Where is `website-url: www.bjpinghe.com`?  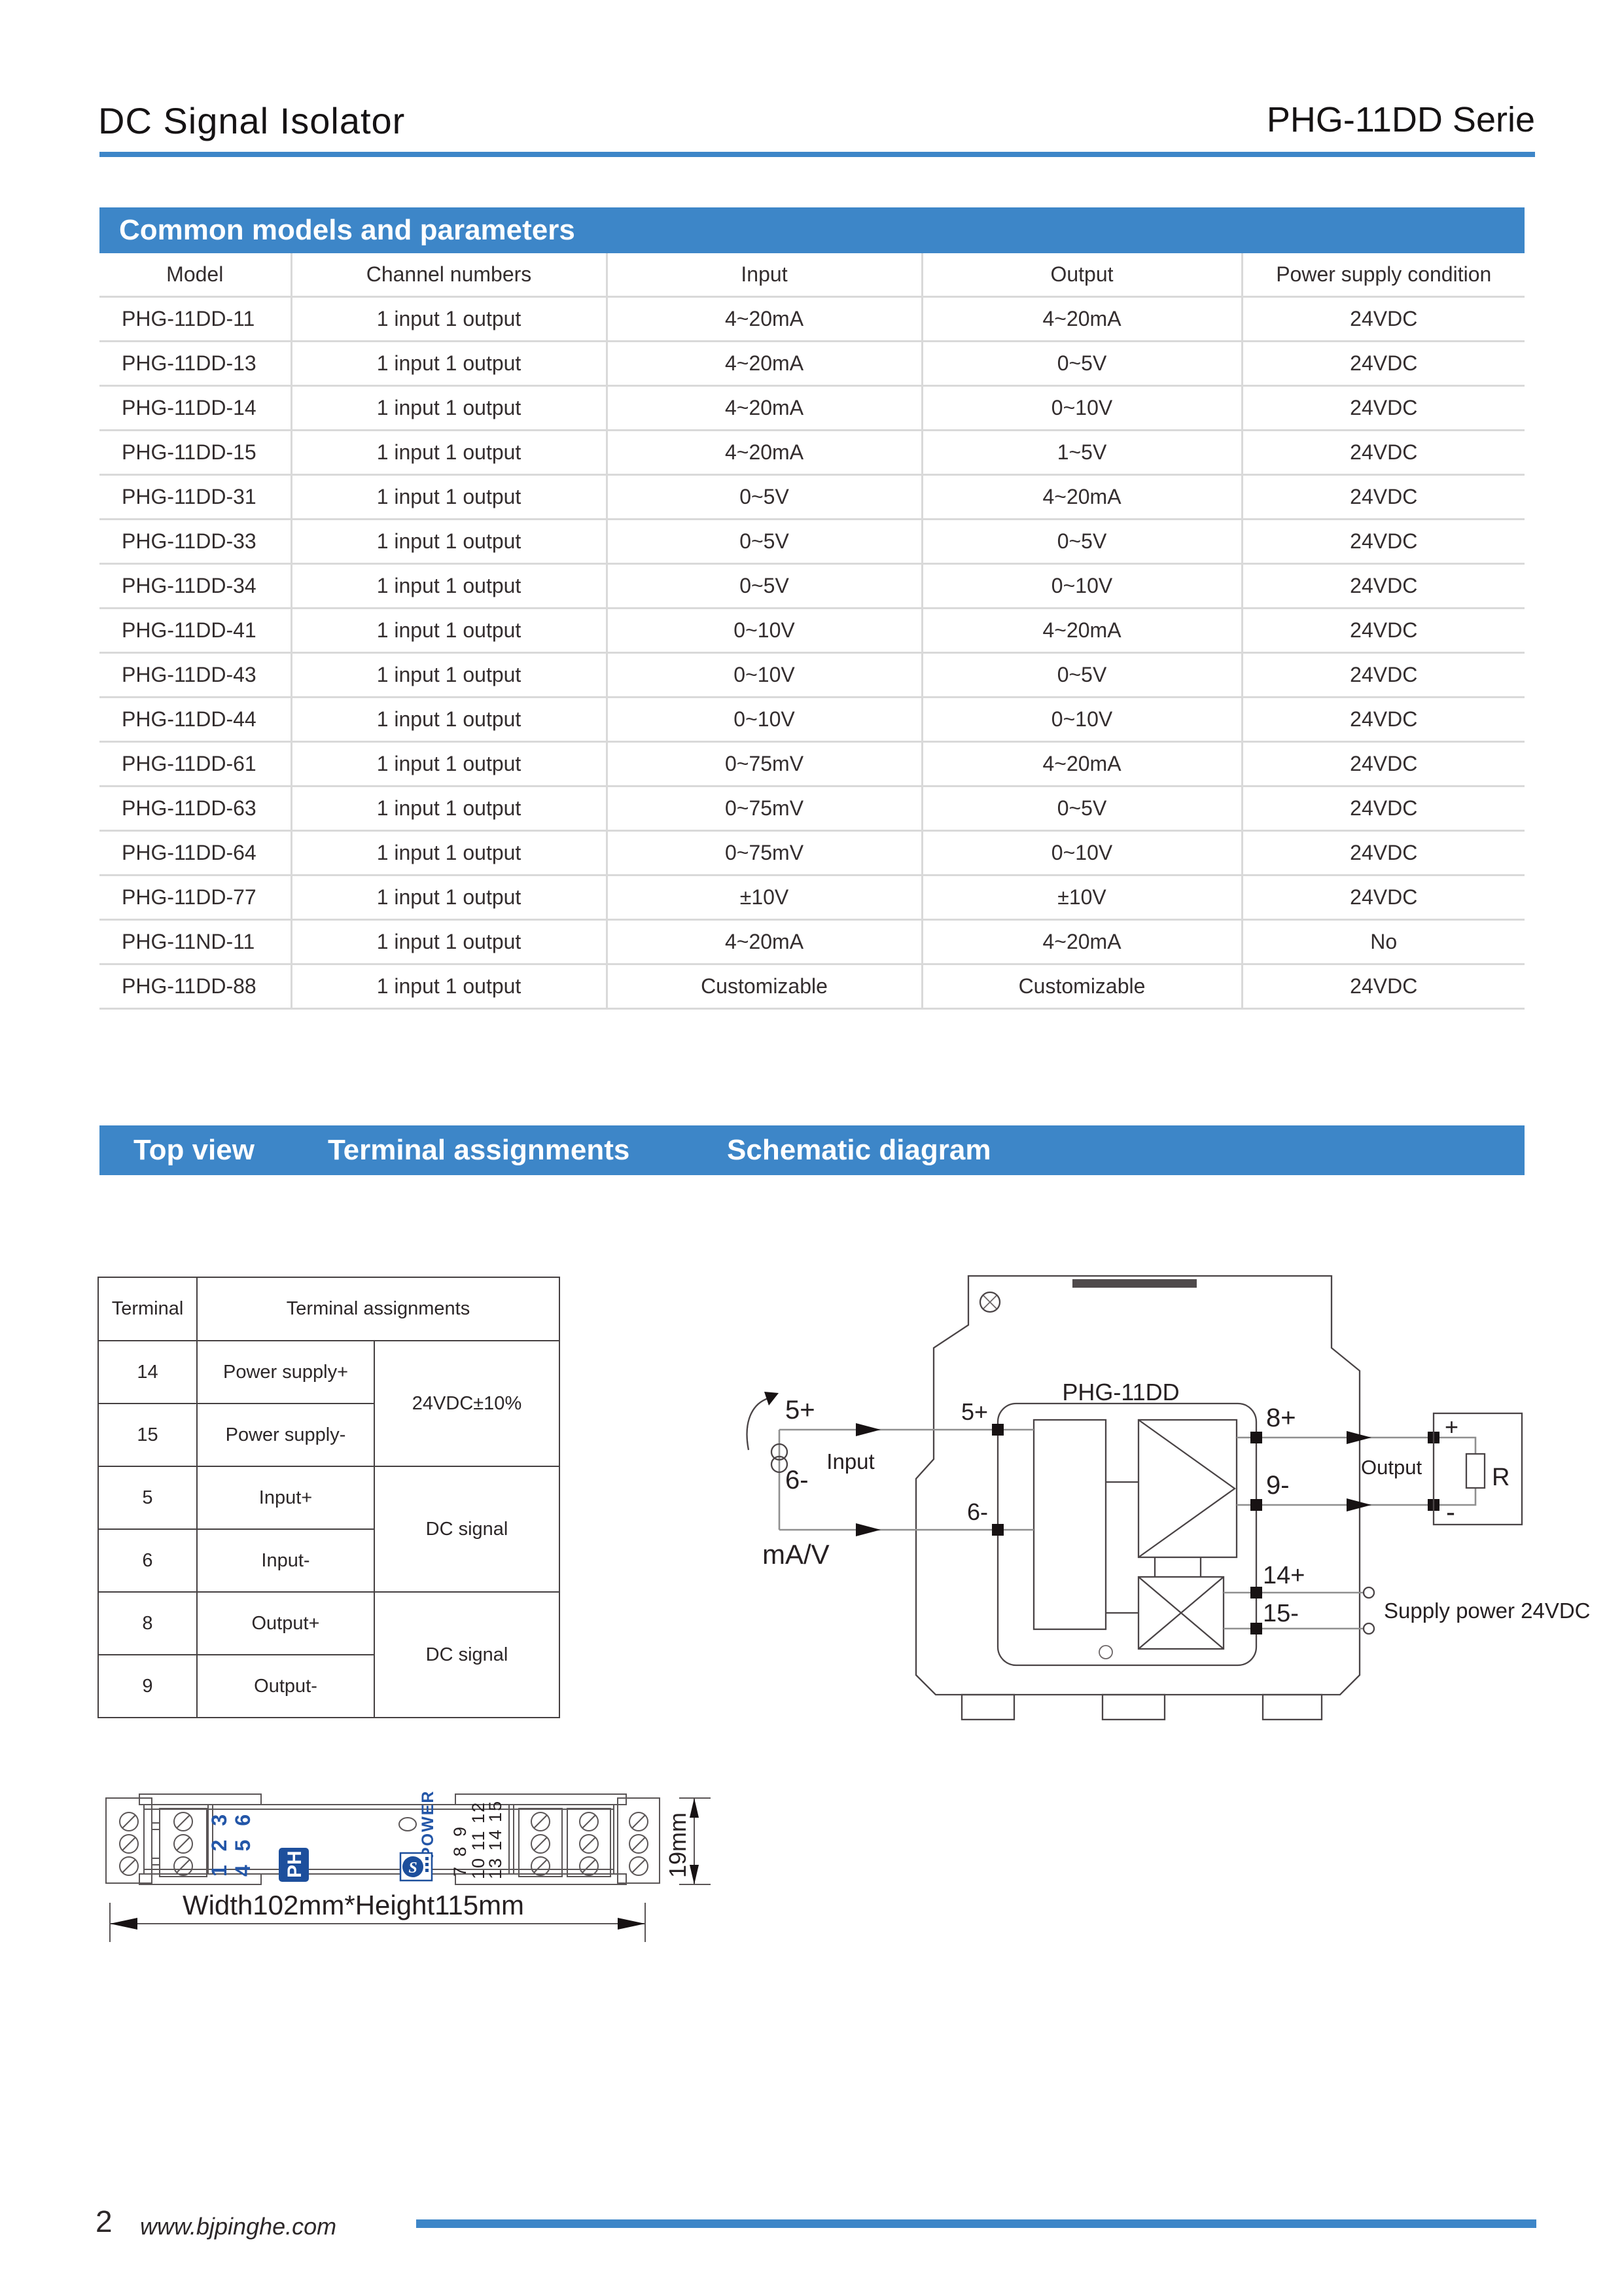 website-url: www.bjpinghe.com is located at coordinates (238, 2226).